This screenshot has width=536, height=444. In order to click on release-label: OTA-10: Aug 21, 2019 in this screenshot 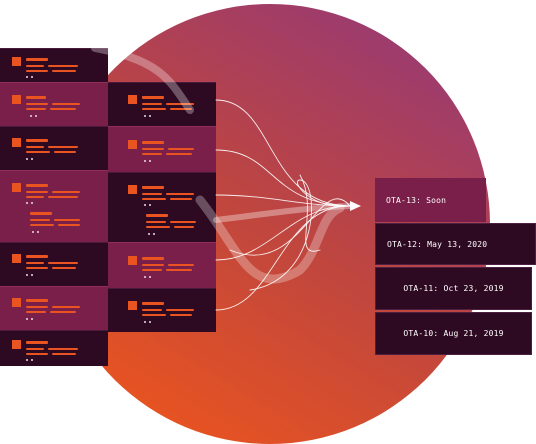, I will do `click(453, 333)`.